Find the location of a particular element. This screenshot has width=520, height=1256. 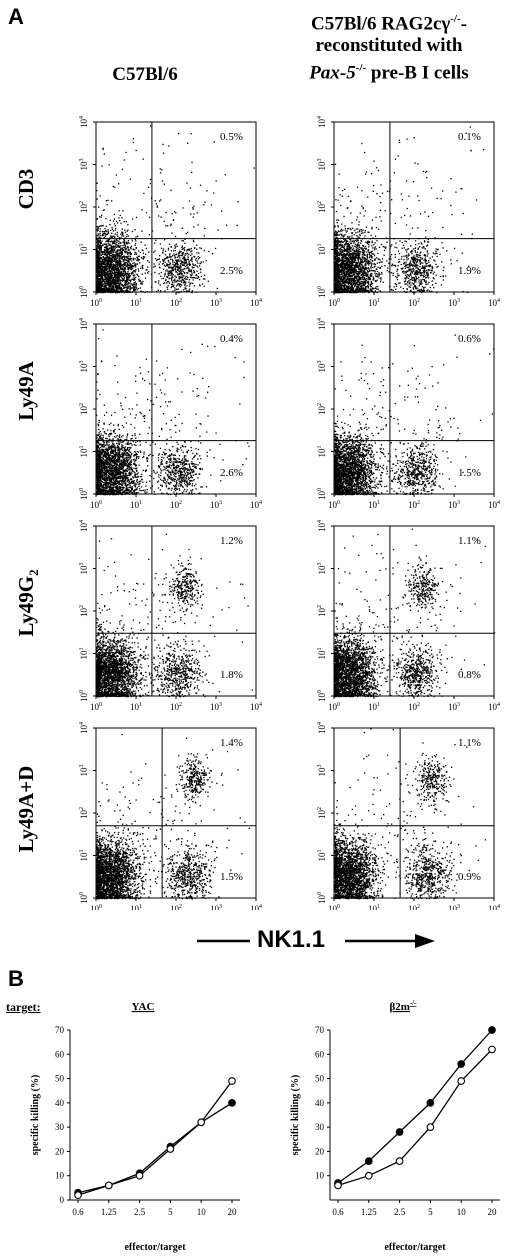

y-tick-label: 10 is located at coordinates (320, 1176).